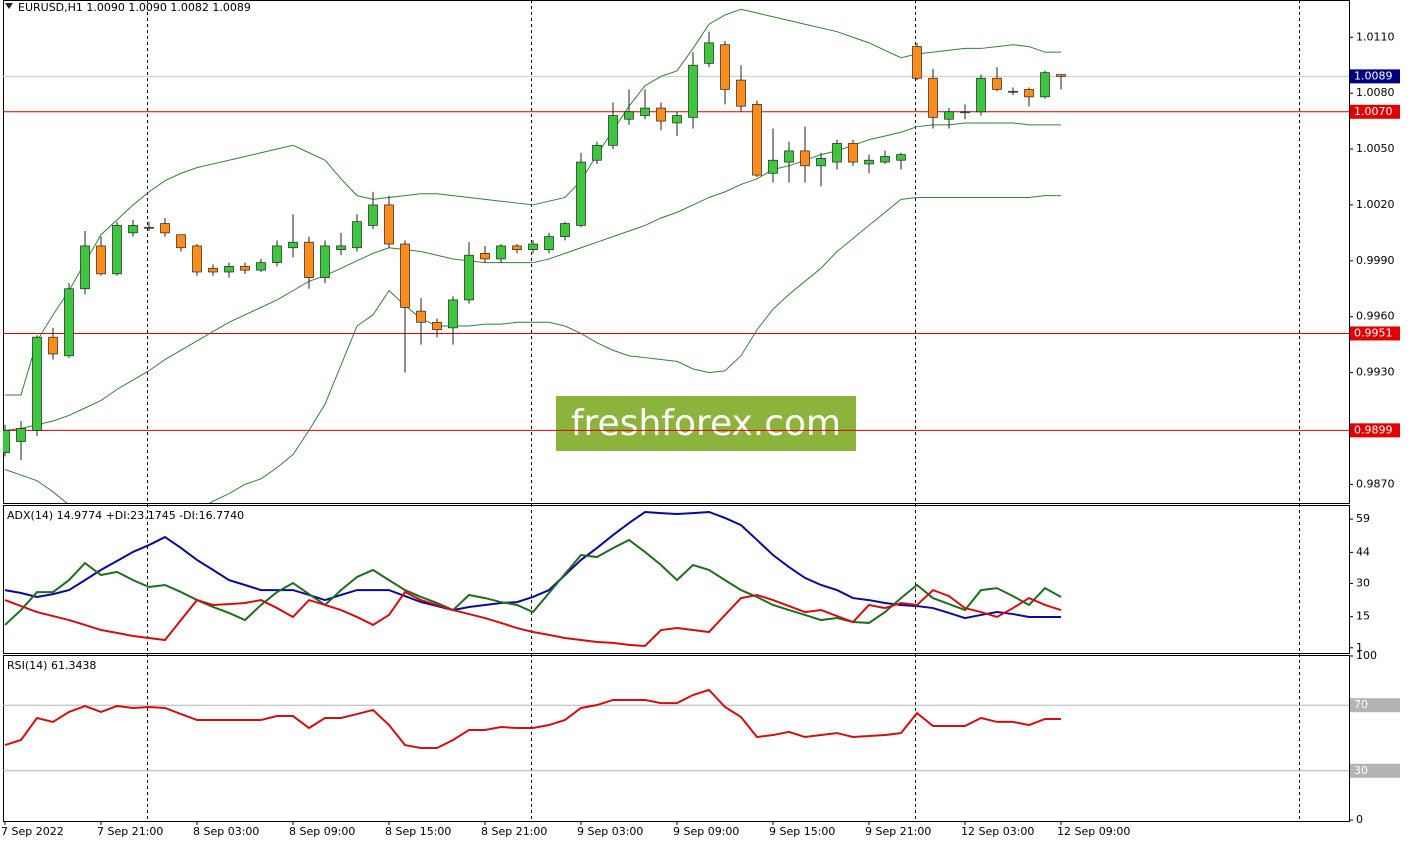  What do you see at coordinates (51, 665) in the screenshot?
I see `panel-title: RSI(14) 61.3438` at bounding box center [51, 665].